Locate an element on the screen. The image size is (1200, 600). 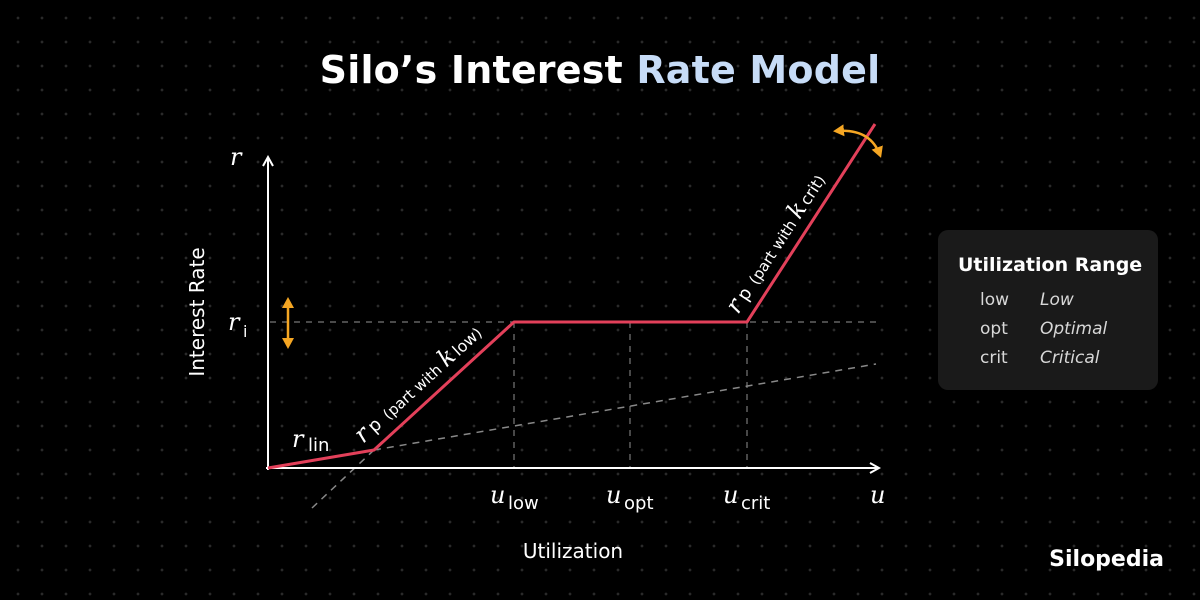
curve-label-r-p-crit: rp(part with kcrit) is located at coordinates (775, 243).